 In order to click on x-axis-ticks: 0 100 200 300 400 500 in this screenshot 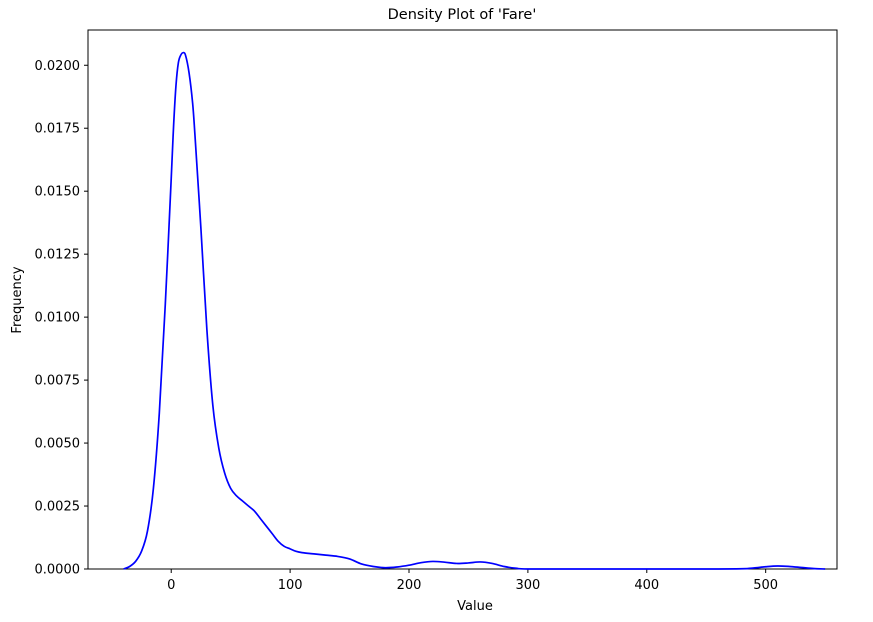, I will do `click(472, 581)`.